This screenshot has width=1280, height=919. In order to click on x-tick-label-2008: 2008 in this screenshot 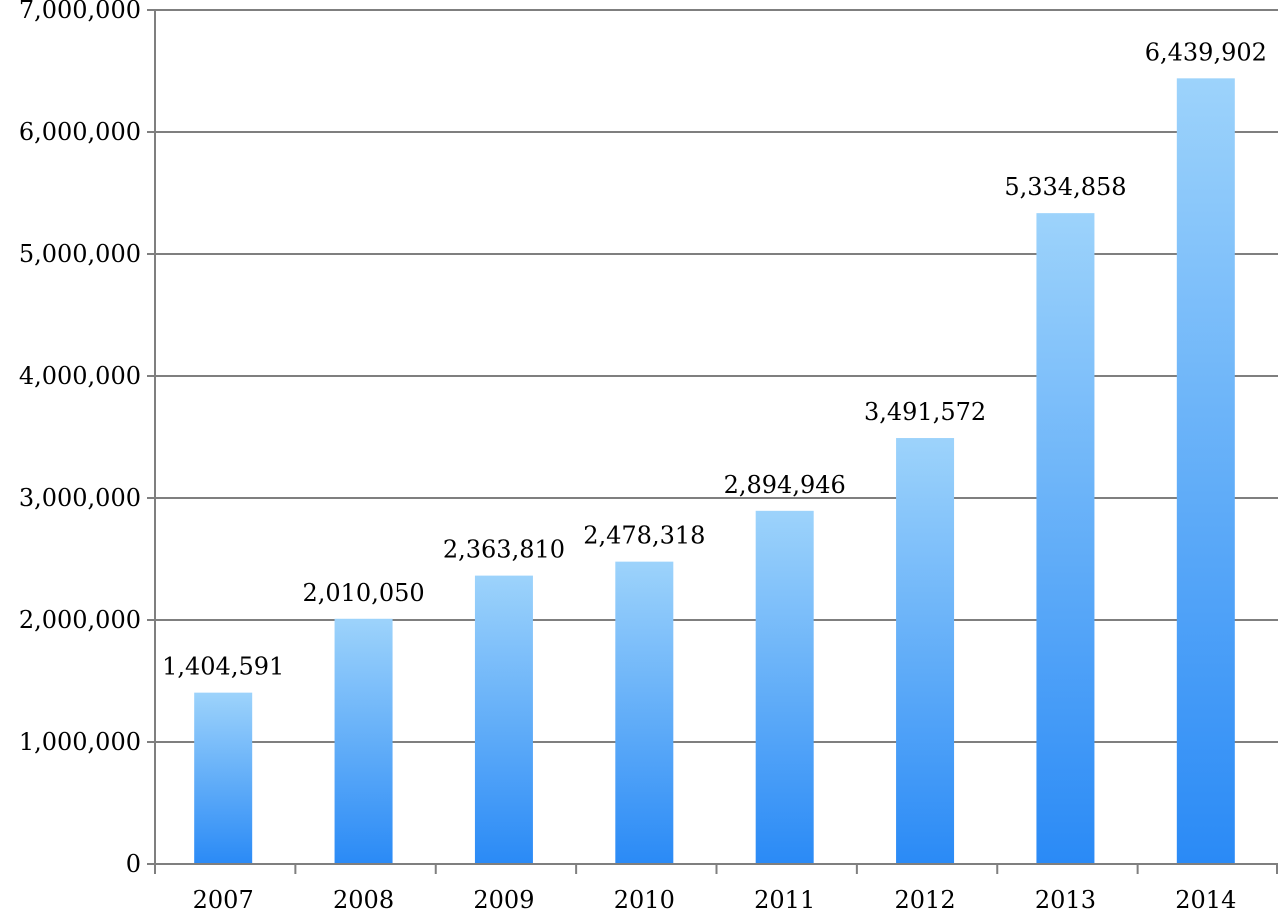, I will do `click(363, 900)`.